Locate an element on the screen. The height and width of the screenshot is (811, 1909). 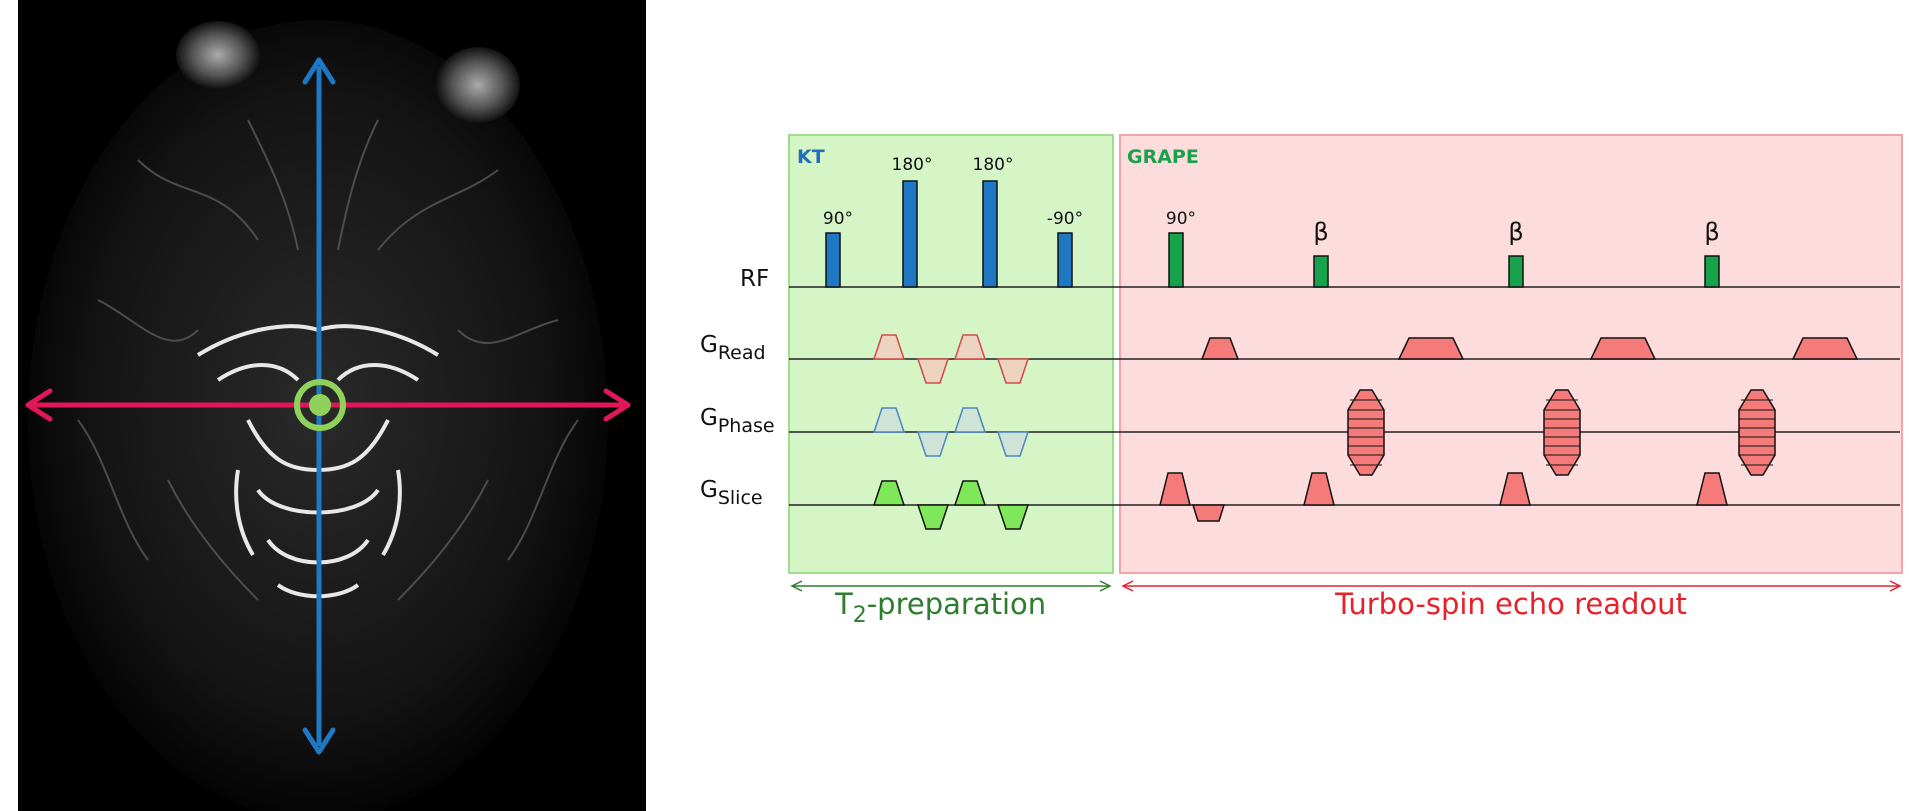
target-ring is located at coordinates (320, 405).